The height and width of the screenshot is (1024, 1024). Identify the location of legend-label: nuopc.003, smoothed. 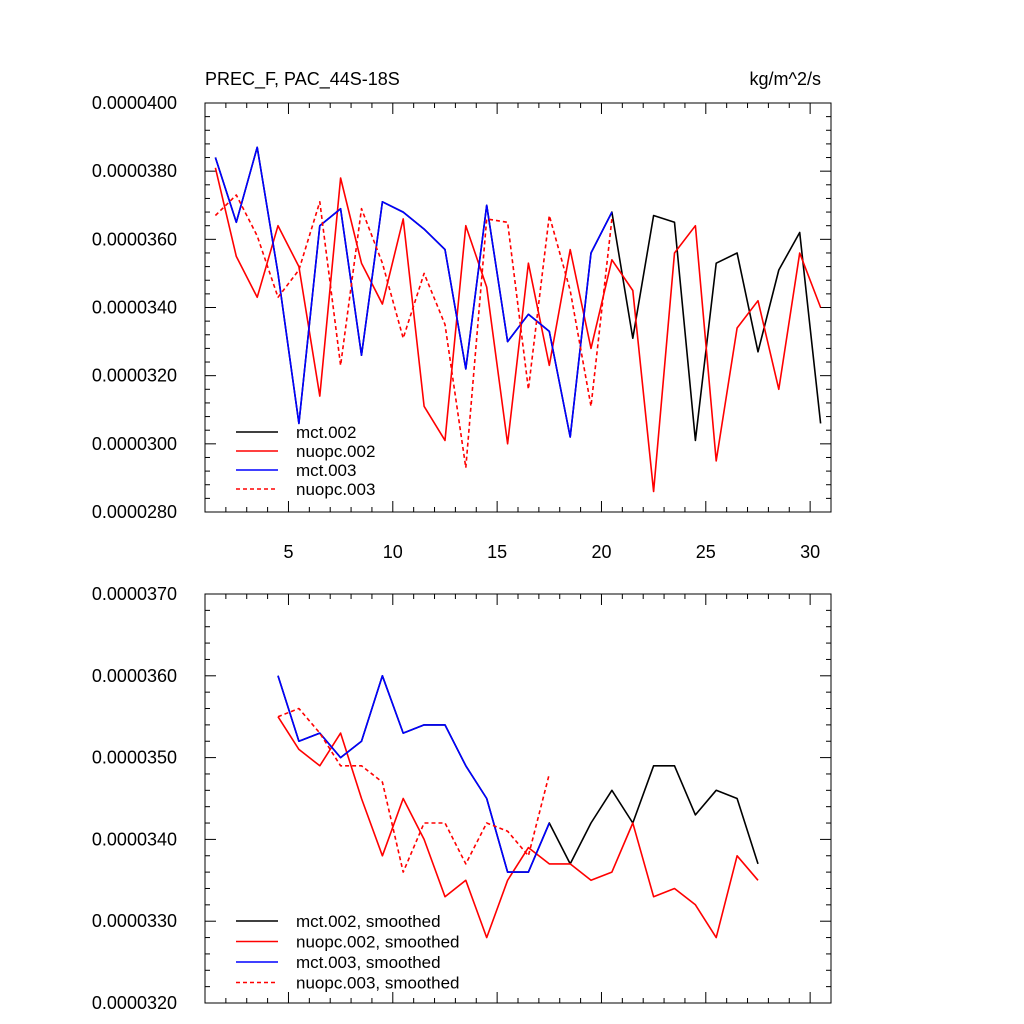
(378, 983).